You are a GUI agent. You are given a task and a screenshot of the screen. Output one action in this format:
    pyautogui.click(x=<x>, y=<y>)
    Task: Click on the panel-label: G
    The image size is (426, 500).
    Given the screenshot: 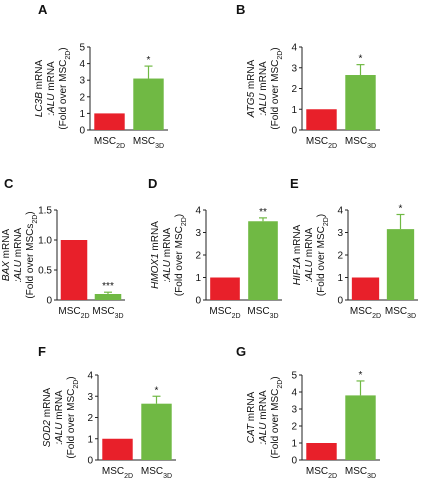 What is the action you would take?
    pyautogui.click(x=241, y=351)
    